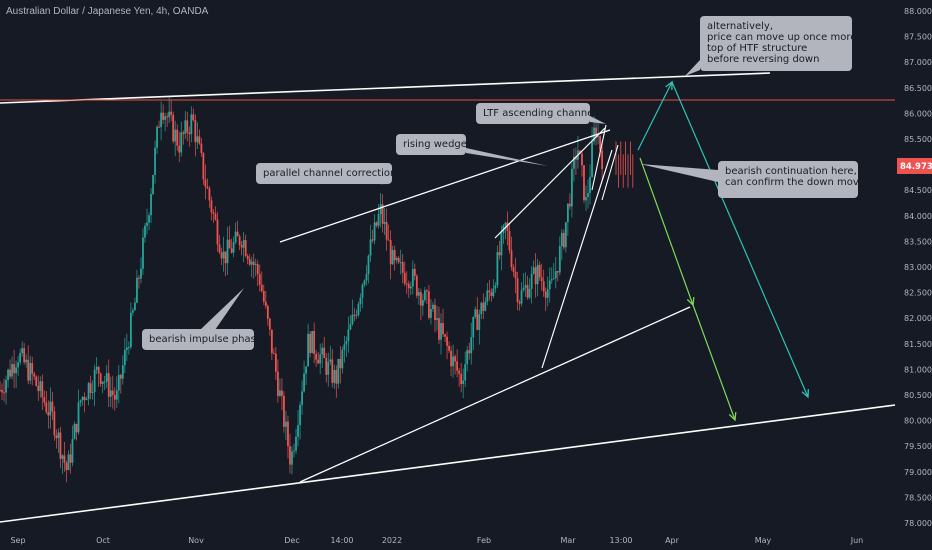  Describe the element at coordinates (539, 113) in the screenshot. I see `note-text: LTF ascending channel` at that location.